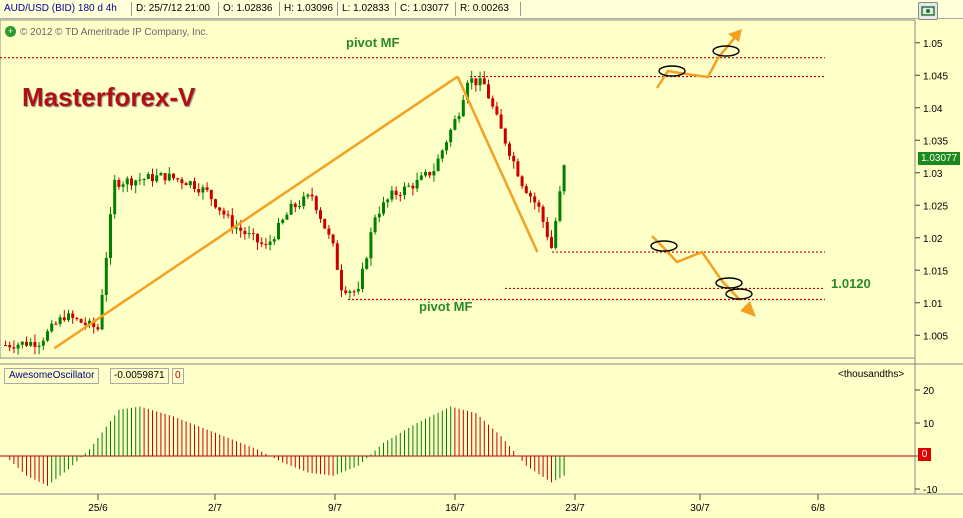 The image size is (963, 518). Describe the element at coordinates (924, 454) in the screenshot. I see `oscillator-zero-badge: 0` at that location.